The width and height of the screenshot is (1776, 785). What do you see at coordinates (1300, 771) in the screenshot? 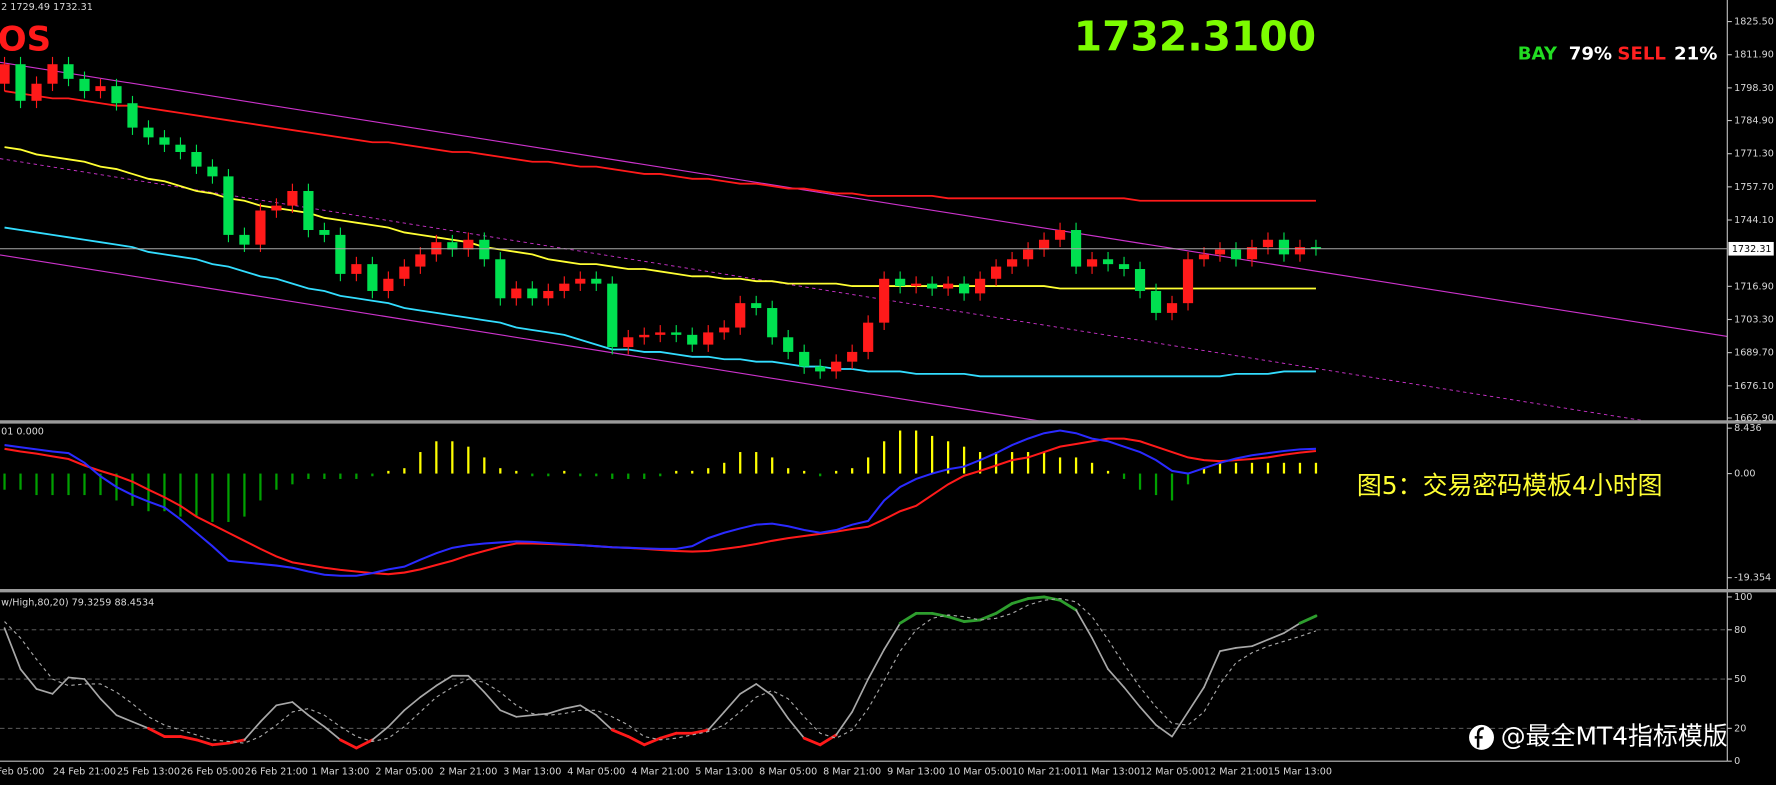
I see `x-tick-label: 15 Mar 13:00` at bounding box center [1300, 771].